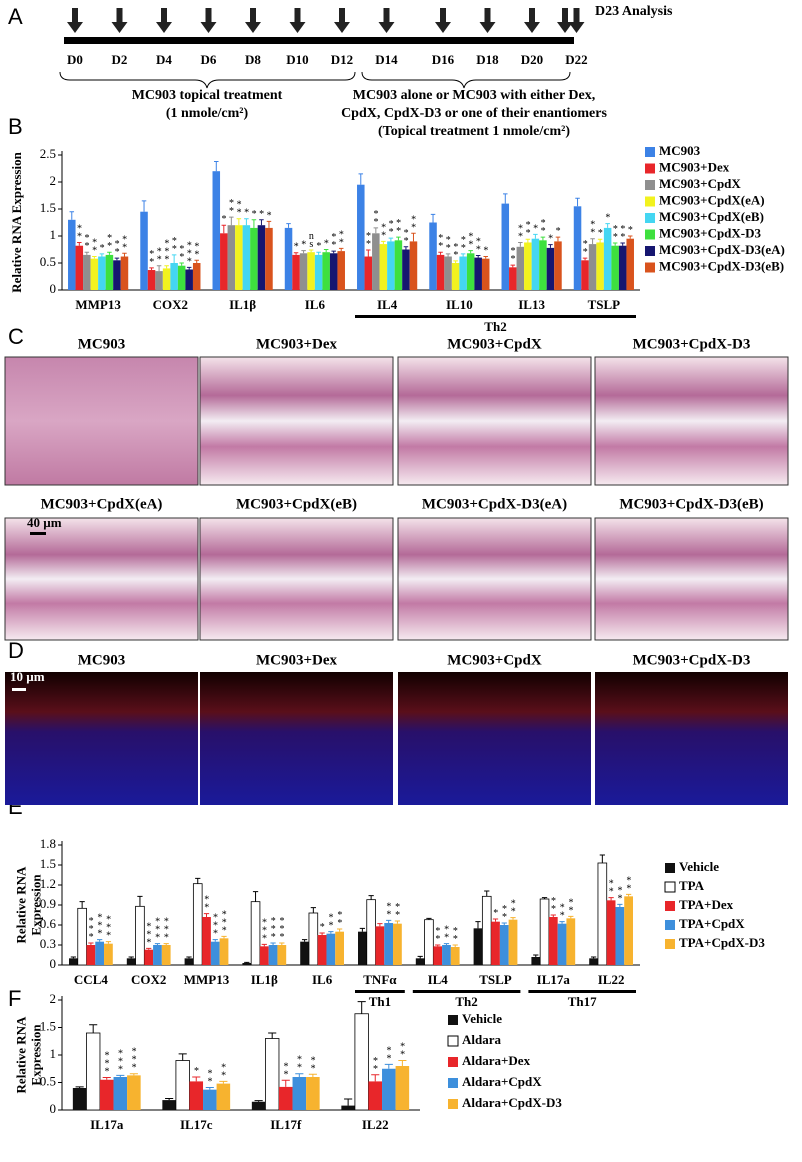 This screenshot has height=1162, width=802. What do you see at coordinates (691, 738) in the screenshot?
I see `fluorescence-image` at bounding box center [691, 738].